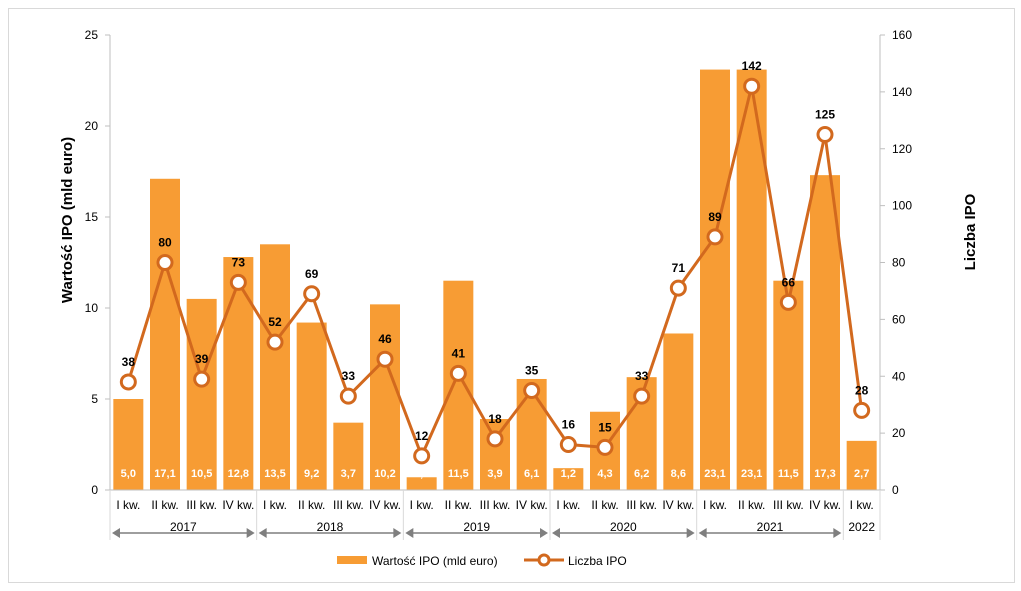 This screenshot has height=591, width=1021. What do you see at coordinates (902, 149) in the screenshot?
I see `y2-tick-label: 120` at bounding box center [902, 149].